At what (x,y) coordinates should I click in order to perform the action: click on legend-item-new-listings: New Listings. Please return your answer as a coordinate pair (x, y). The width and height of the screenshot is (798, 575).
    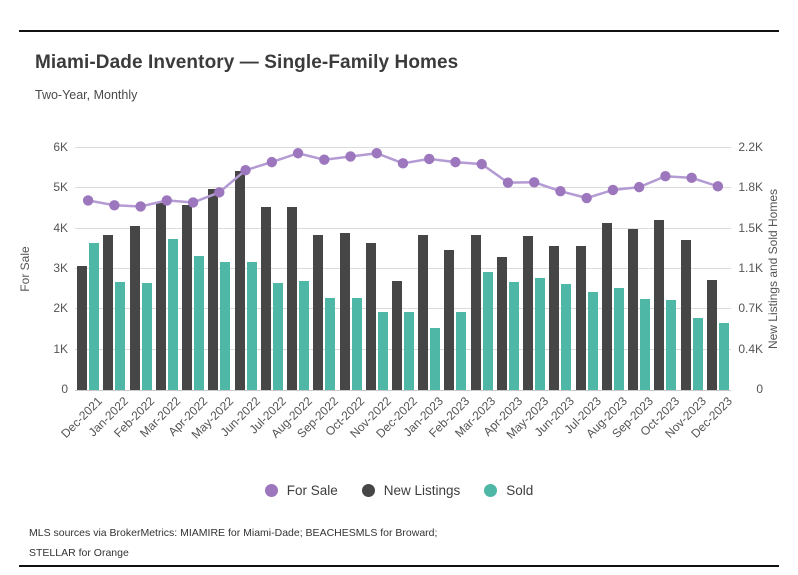
    Looking at the image, I should click on (411, 490).